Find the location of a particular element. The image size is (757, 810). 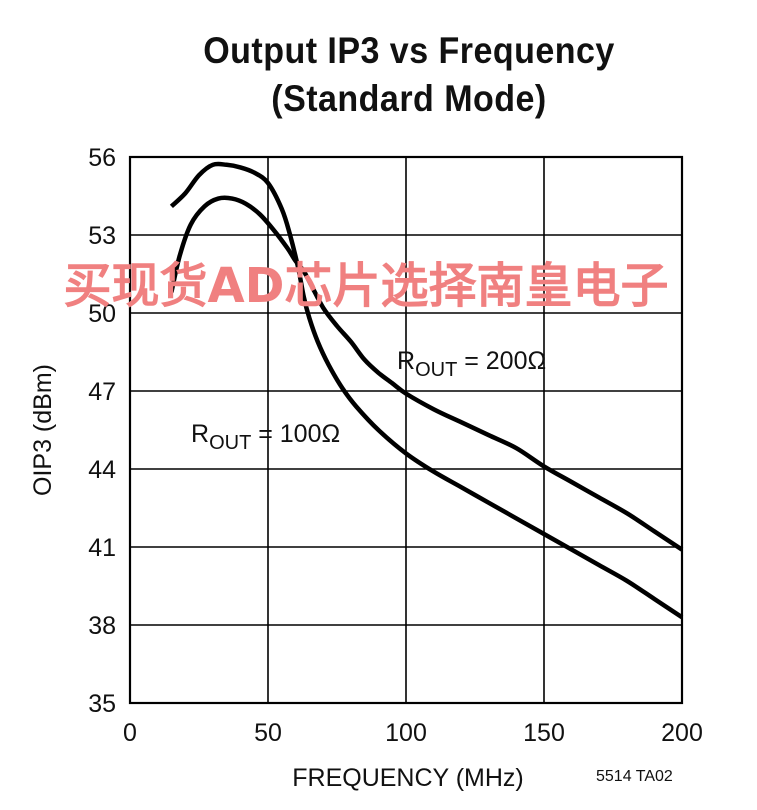

y-tick-label: 41 is located at coordinates (102, 548).